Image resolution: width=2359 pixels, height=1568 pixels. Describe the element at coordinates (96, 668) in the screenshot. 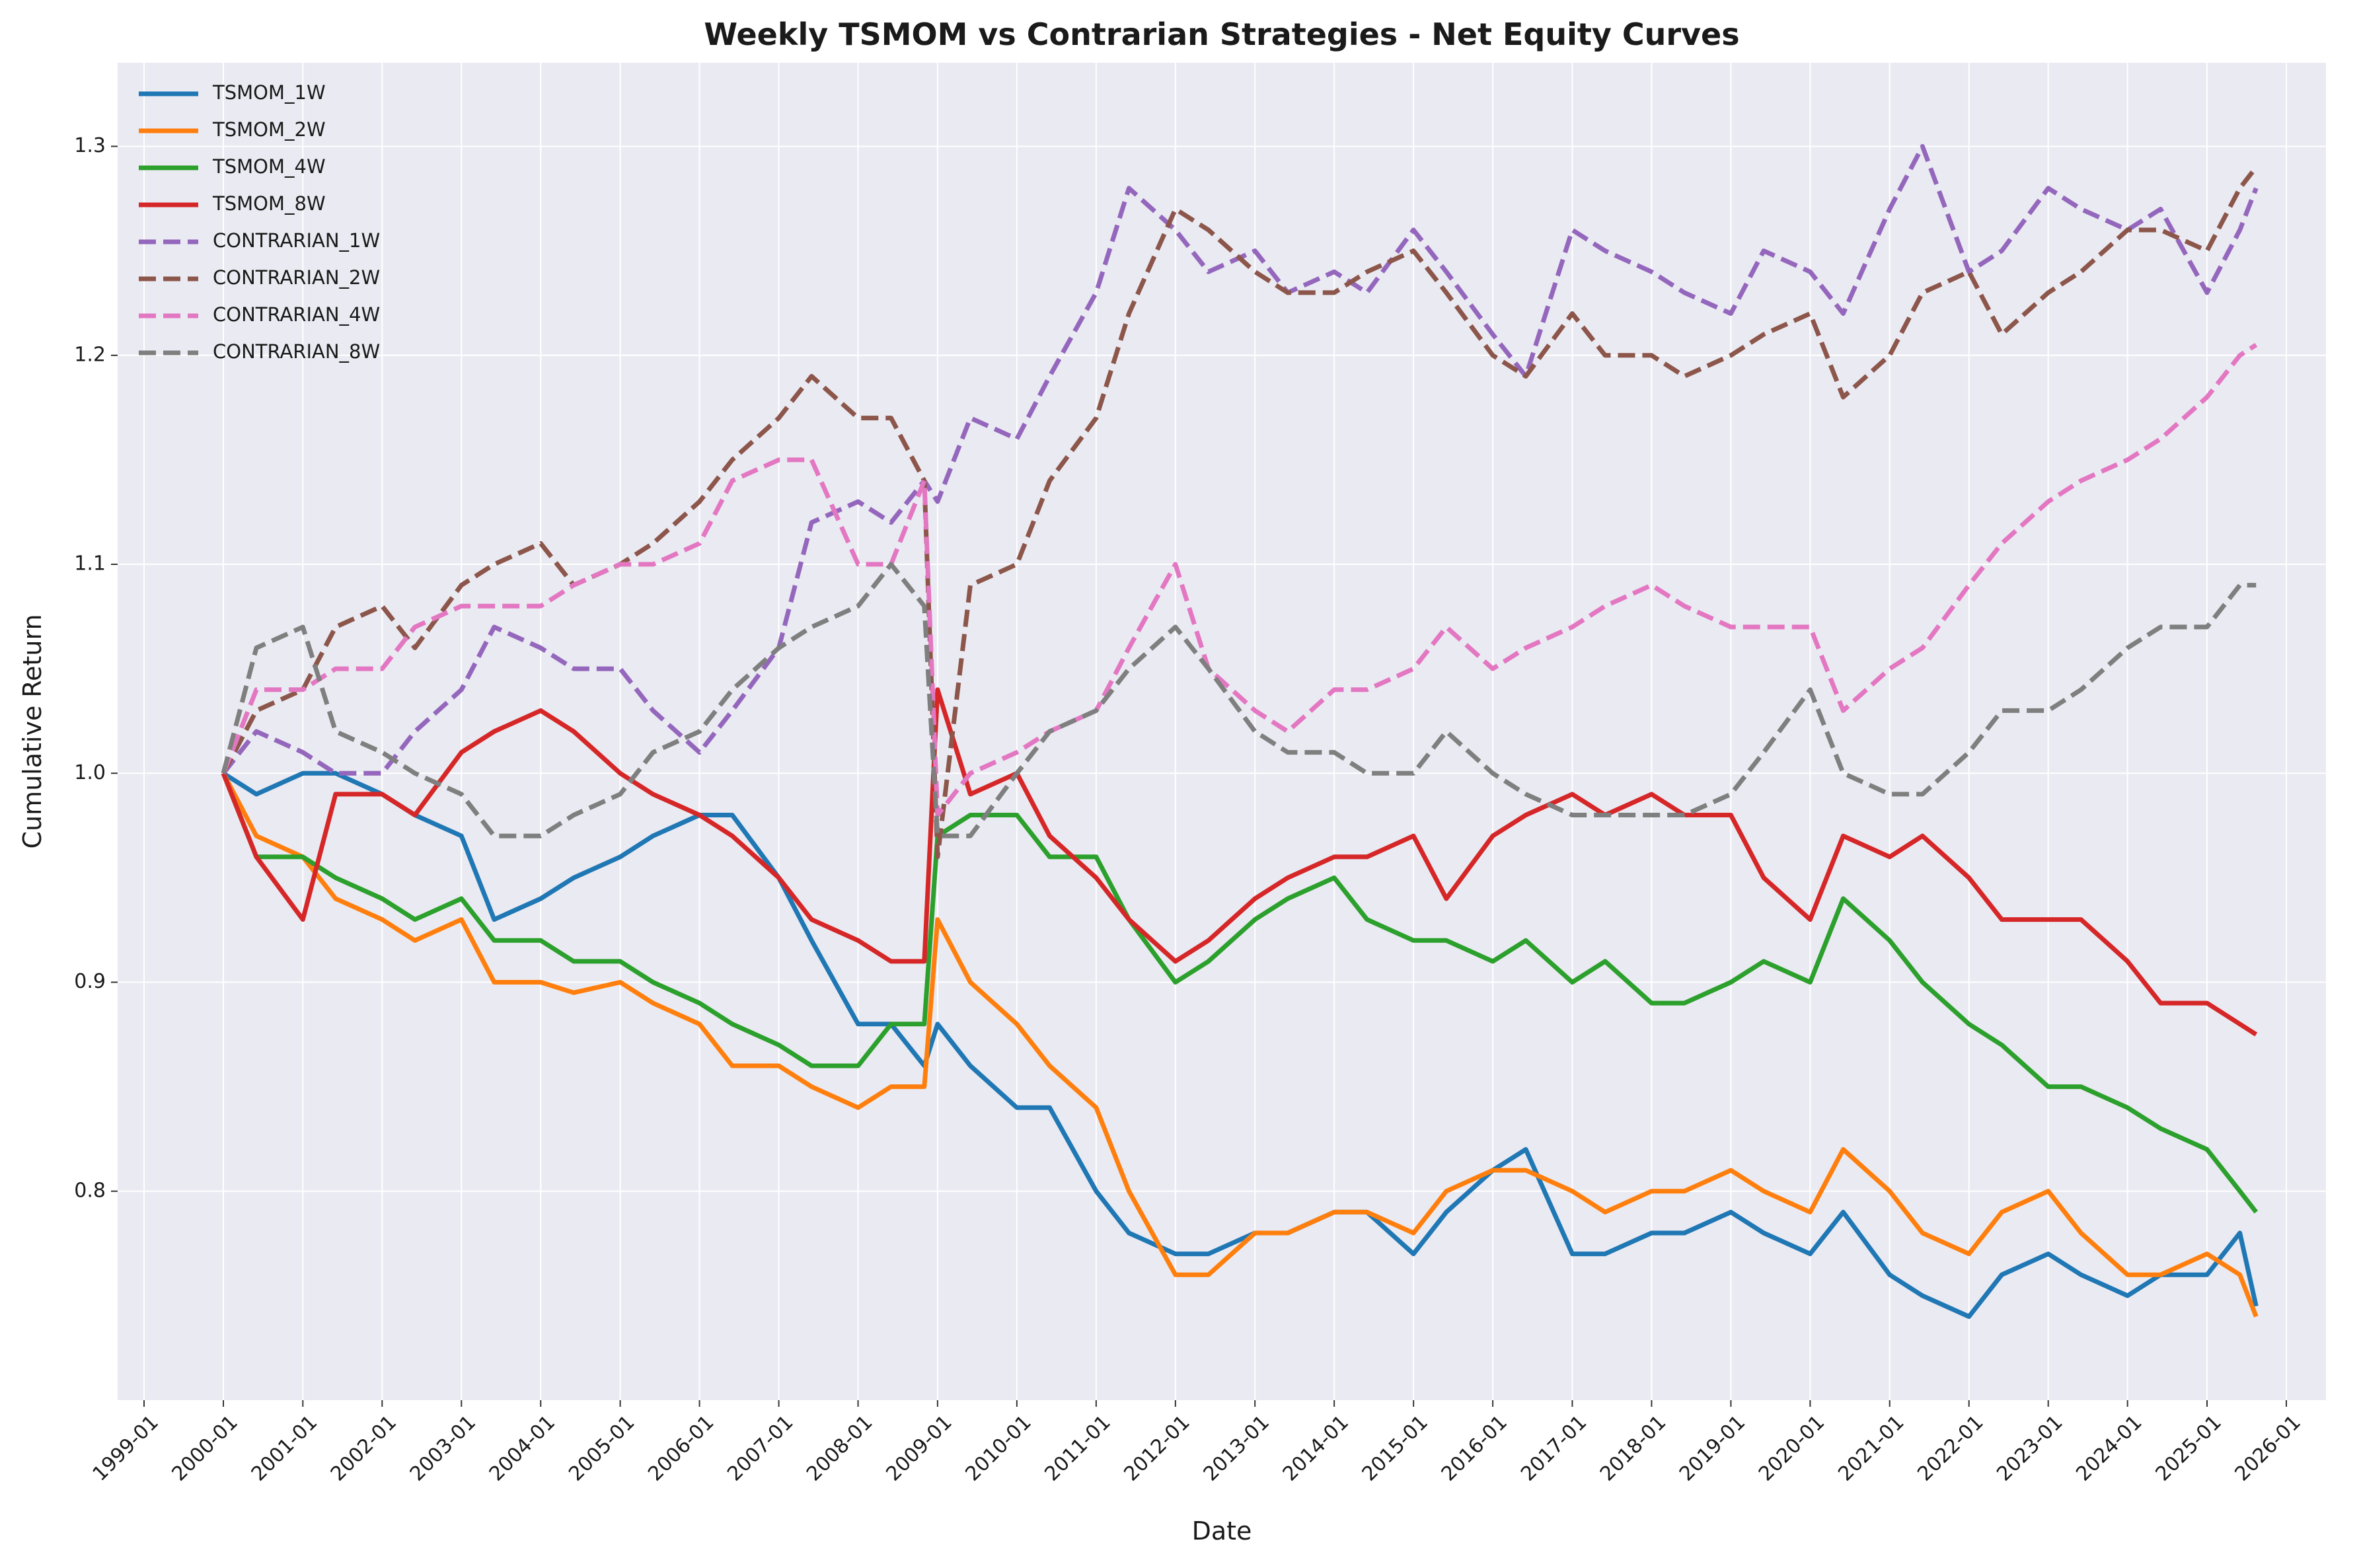

I see `y-axis-ticks: 0.8 0.9 1.0 1.1 1.2 1.3` at that location.